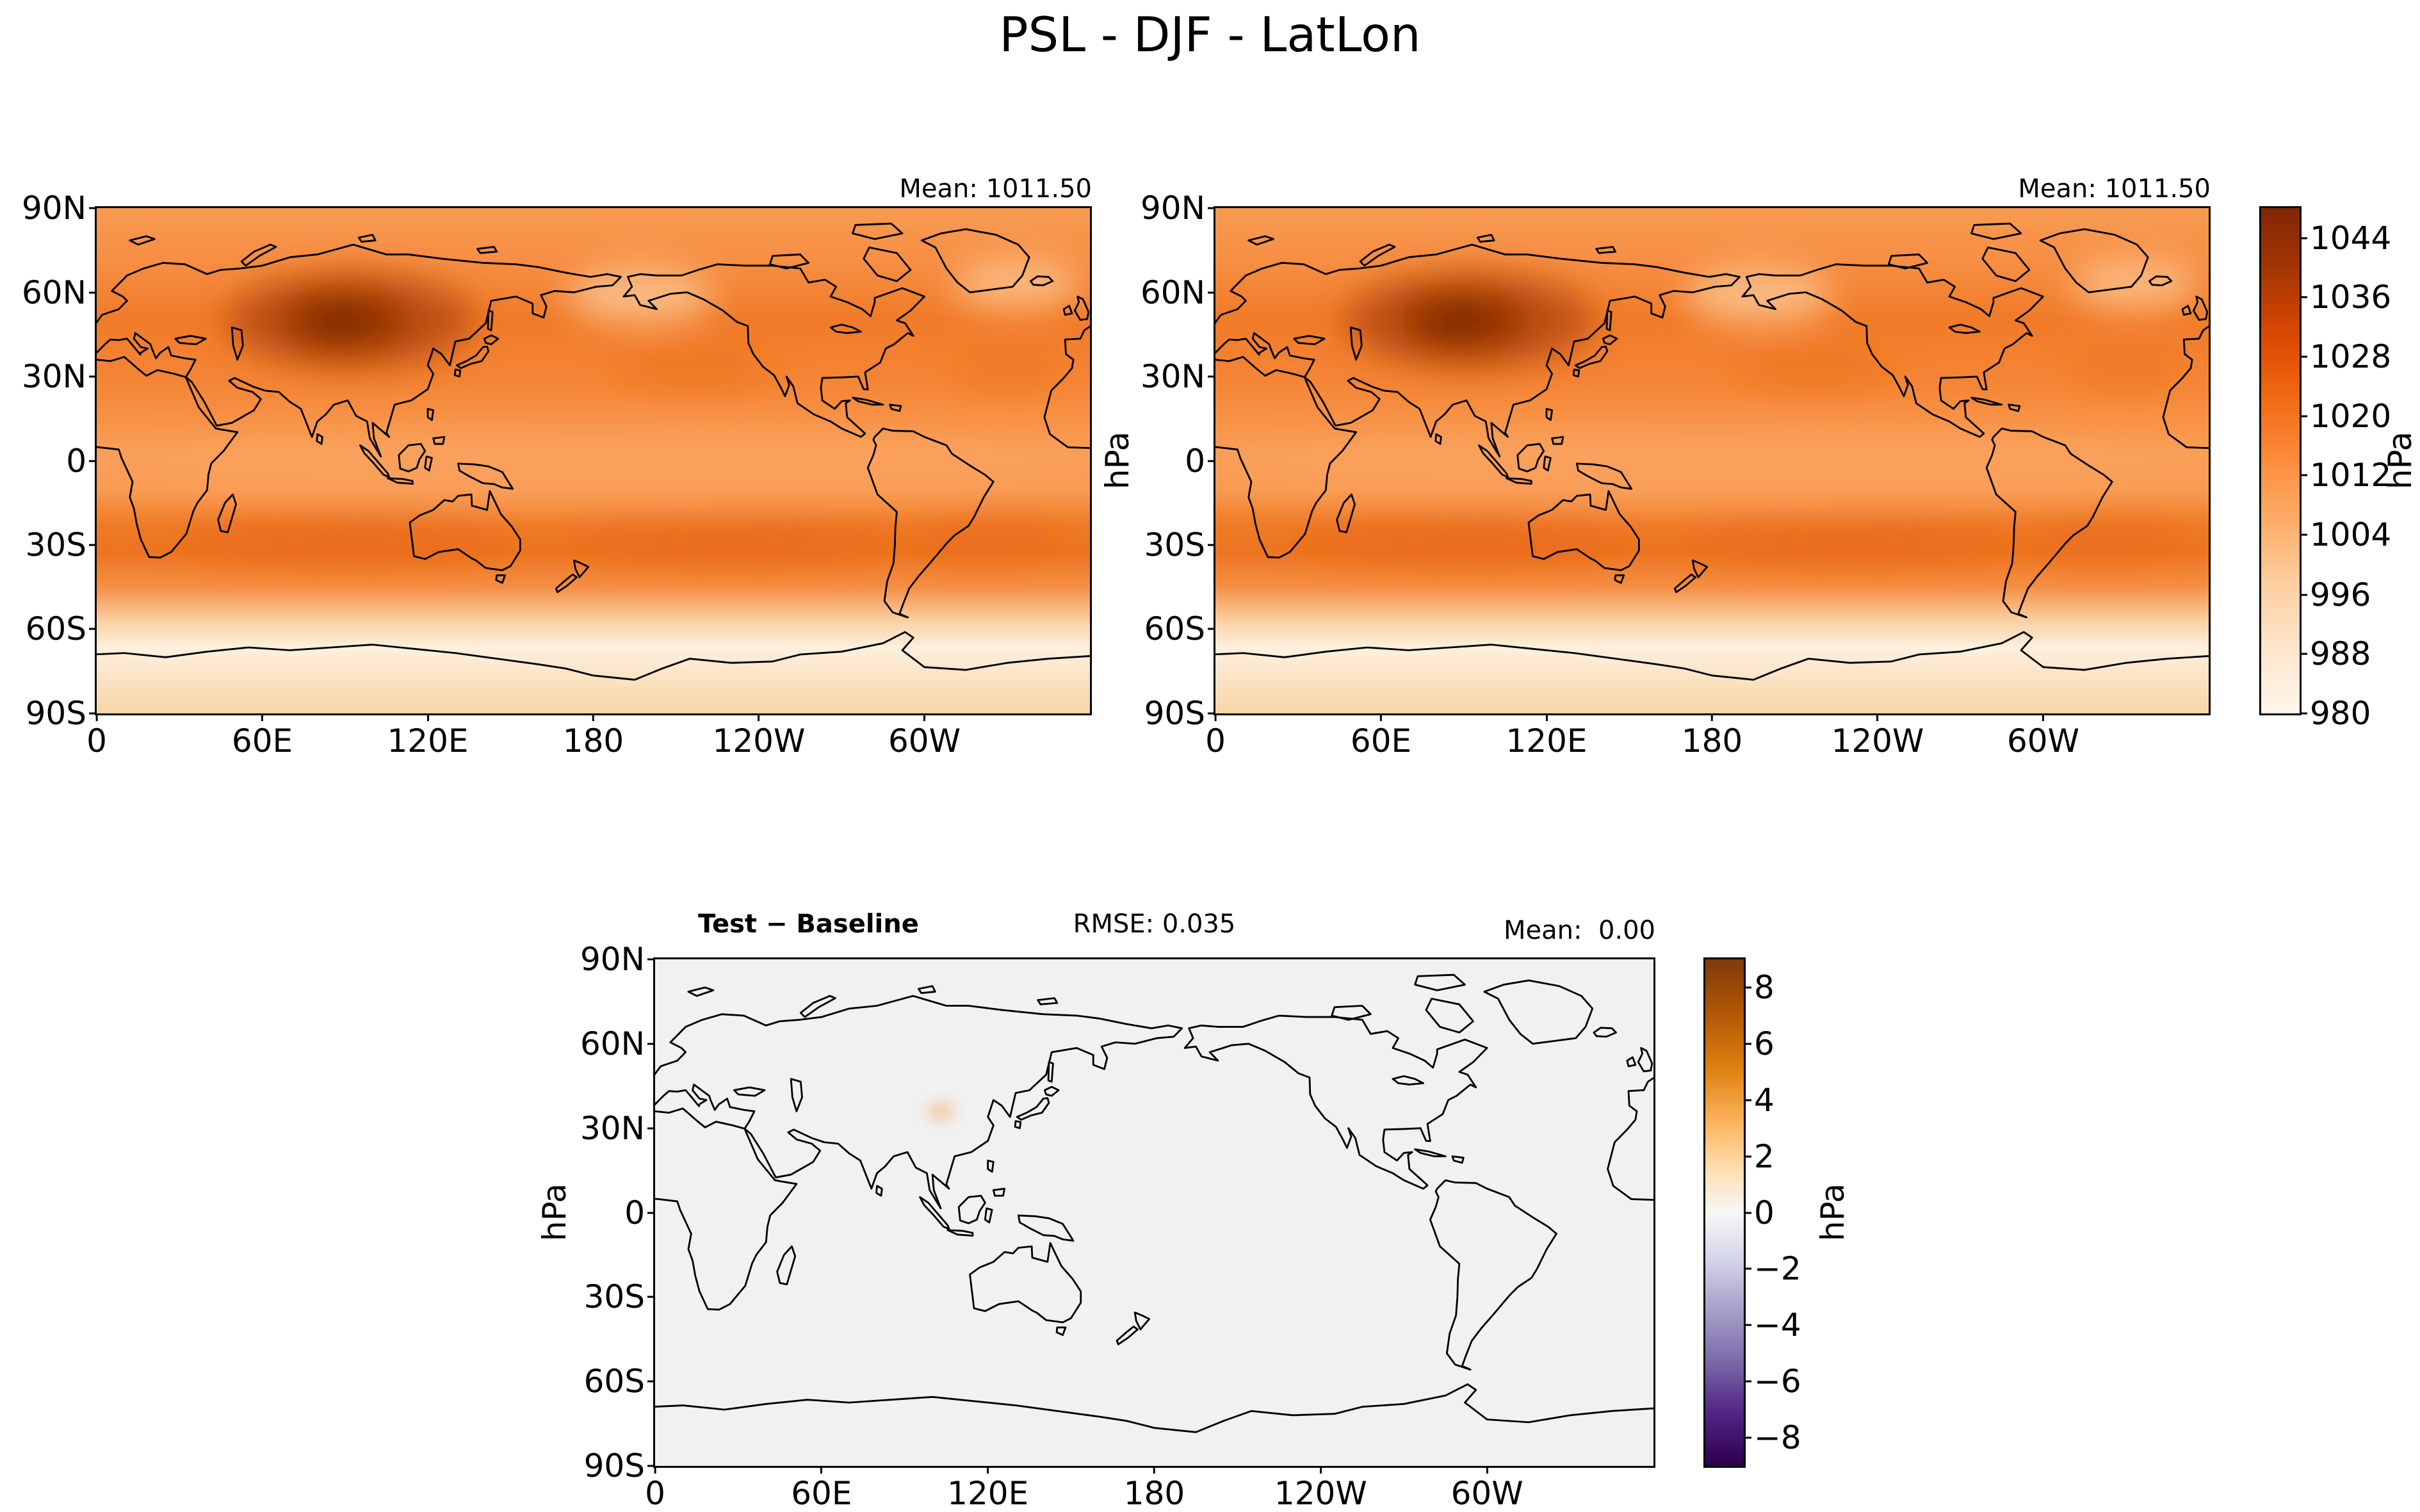 This screenshot has height=1512, width=2420. Describe the element at coordinates (1764, 1044) in the screenshot. I see `colorbar-tick-label: 6` at that location.